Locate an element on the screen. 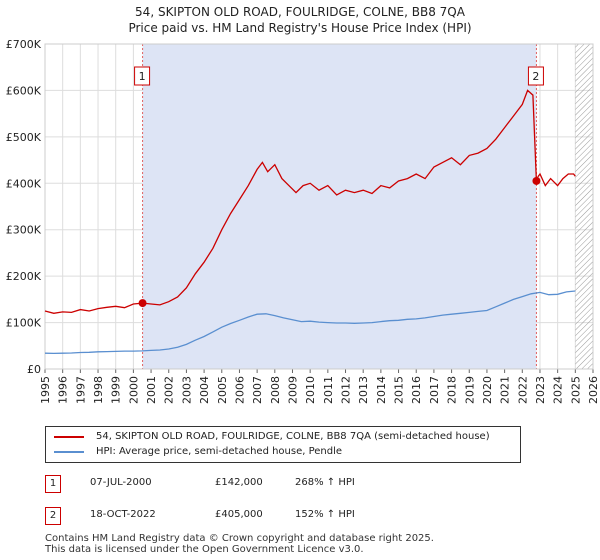 This screenshot has height=560, width=600. transaction-hpi-change: 268% ↑ HPI is located at coordinates (325, 482).